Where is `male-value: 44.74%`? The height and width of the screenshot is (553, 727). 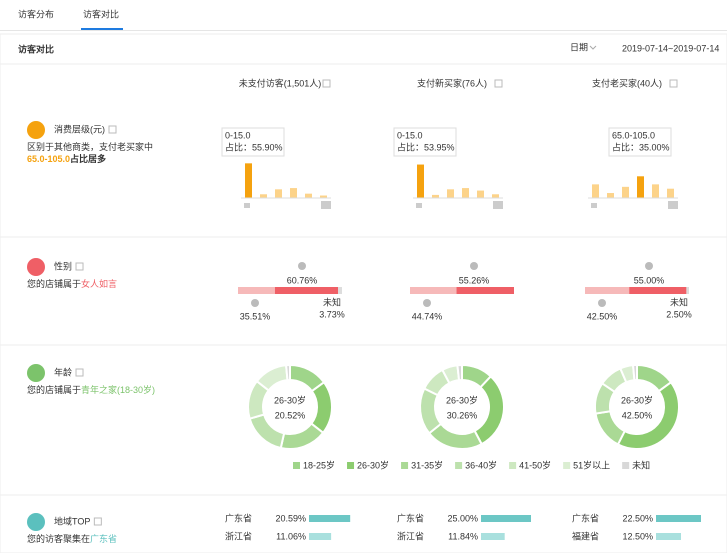
male-value: 44.74% is located at coordinates (427, 316).